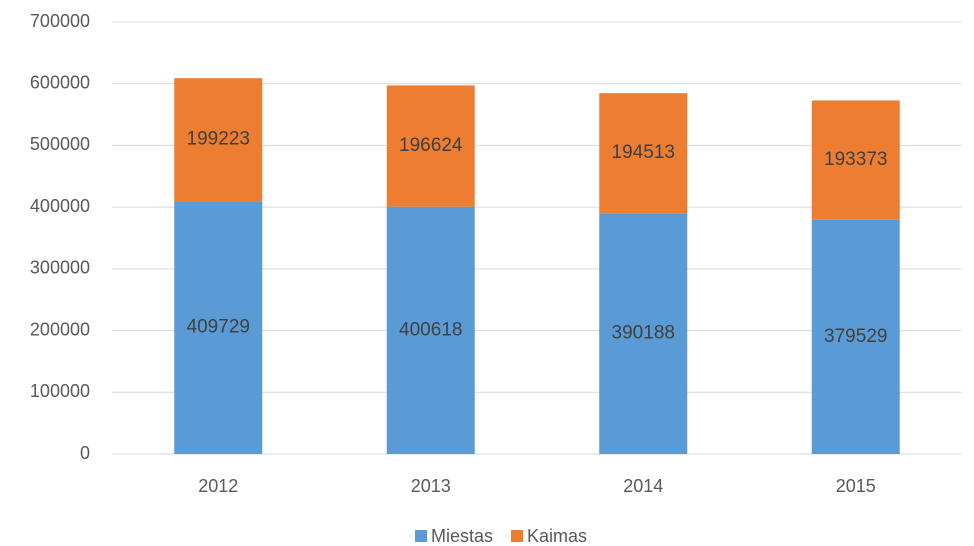 This screenshot has width=974, height=546. What do you see at coordinates (462, 536) in the screenshot?
I see `legend-label: Miestas` at bounding box center [462, 536].